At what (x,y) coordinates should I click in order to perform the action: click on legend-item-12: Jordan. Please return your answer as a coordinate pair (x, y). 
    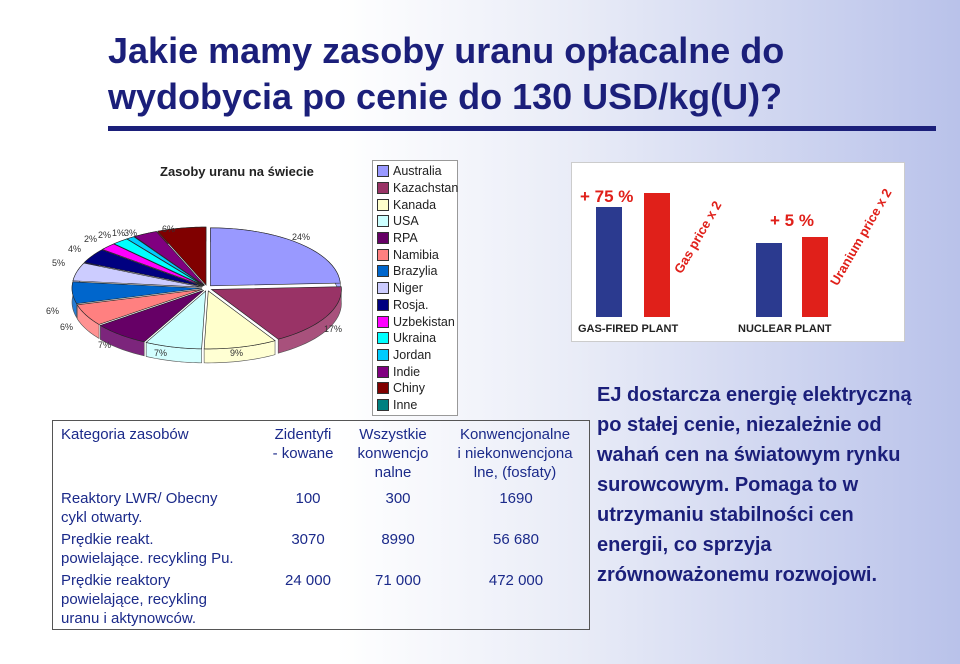
    Looking at the image, I should click on (417, 355).